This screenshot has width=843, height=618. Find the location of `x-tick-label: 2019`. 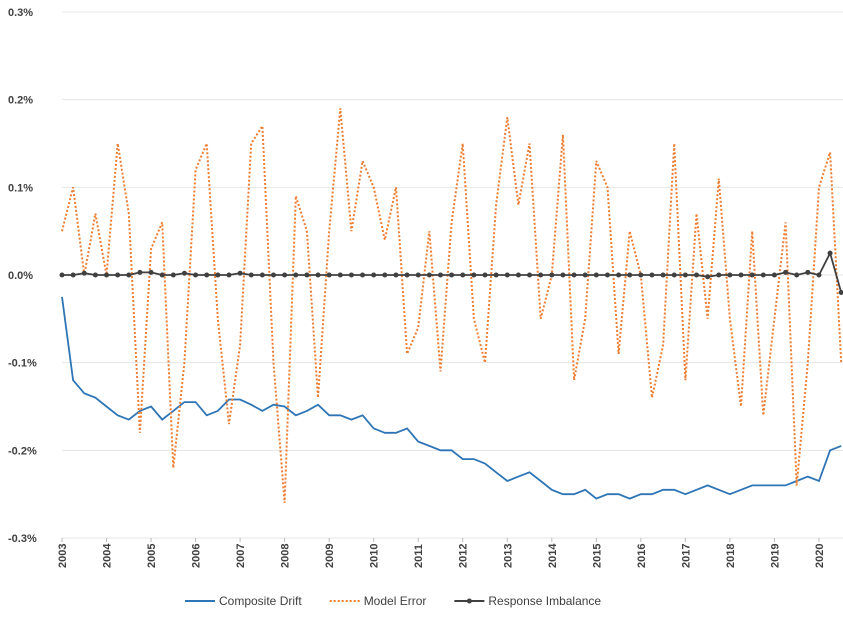

x-tick-label: 2019 is located at coordinates (775, 556).